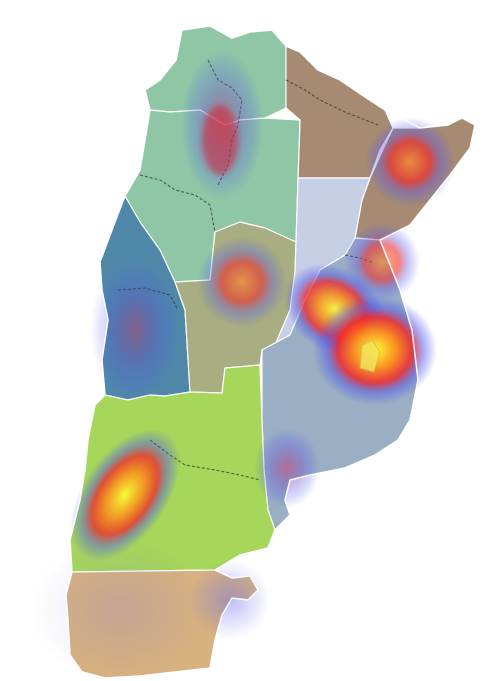  Describe the element at coordinates (135, 330) in the screenshot. I see `hotspot-west-cuyo` at that location.